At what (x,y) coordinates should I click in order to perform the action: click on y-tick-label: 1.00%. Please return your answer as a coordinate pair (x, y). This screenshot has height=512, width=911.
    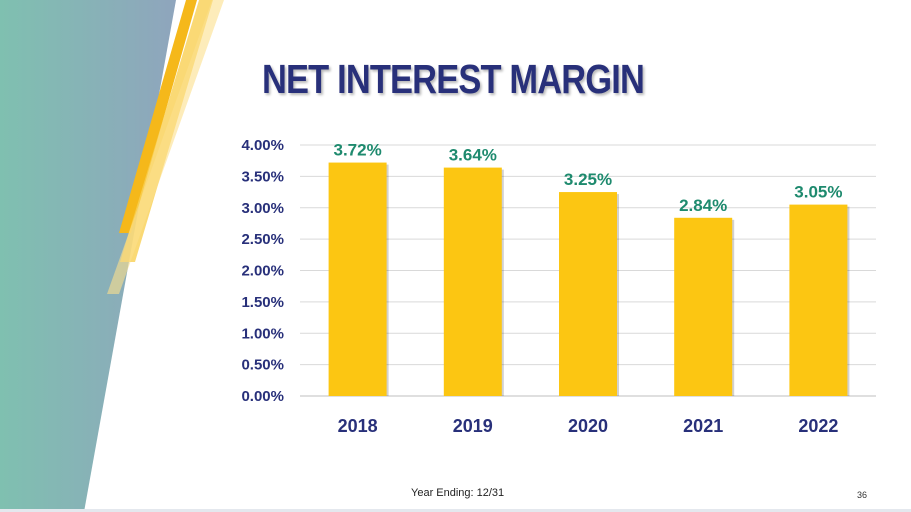
    Looking at the image, I should click on (262, 333).